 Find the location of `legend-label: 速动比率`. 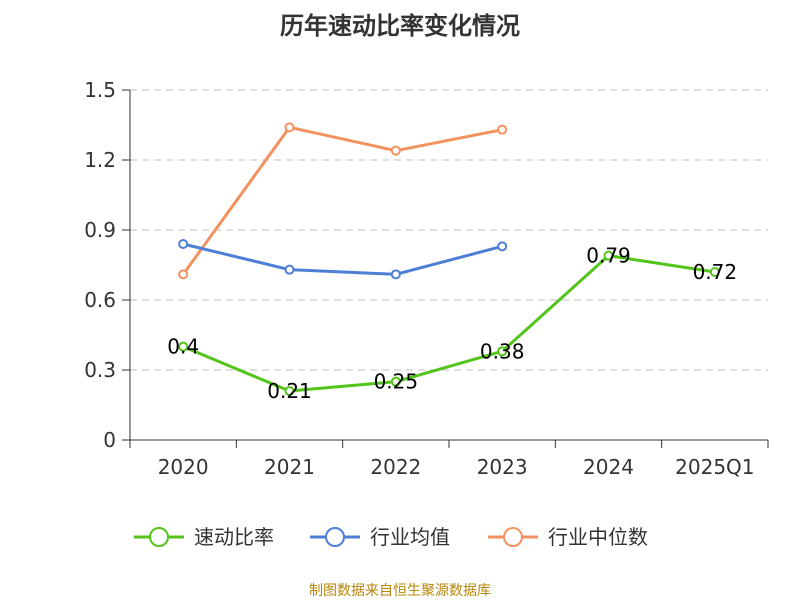

legend-label: 速动比率 is located at coordinates (234, 537).